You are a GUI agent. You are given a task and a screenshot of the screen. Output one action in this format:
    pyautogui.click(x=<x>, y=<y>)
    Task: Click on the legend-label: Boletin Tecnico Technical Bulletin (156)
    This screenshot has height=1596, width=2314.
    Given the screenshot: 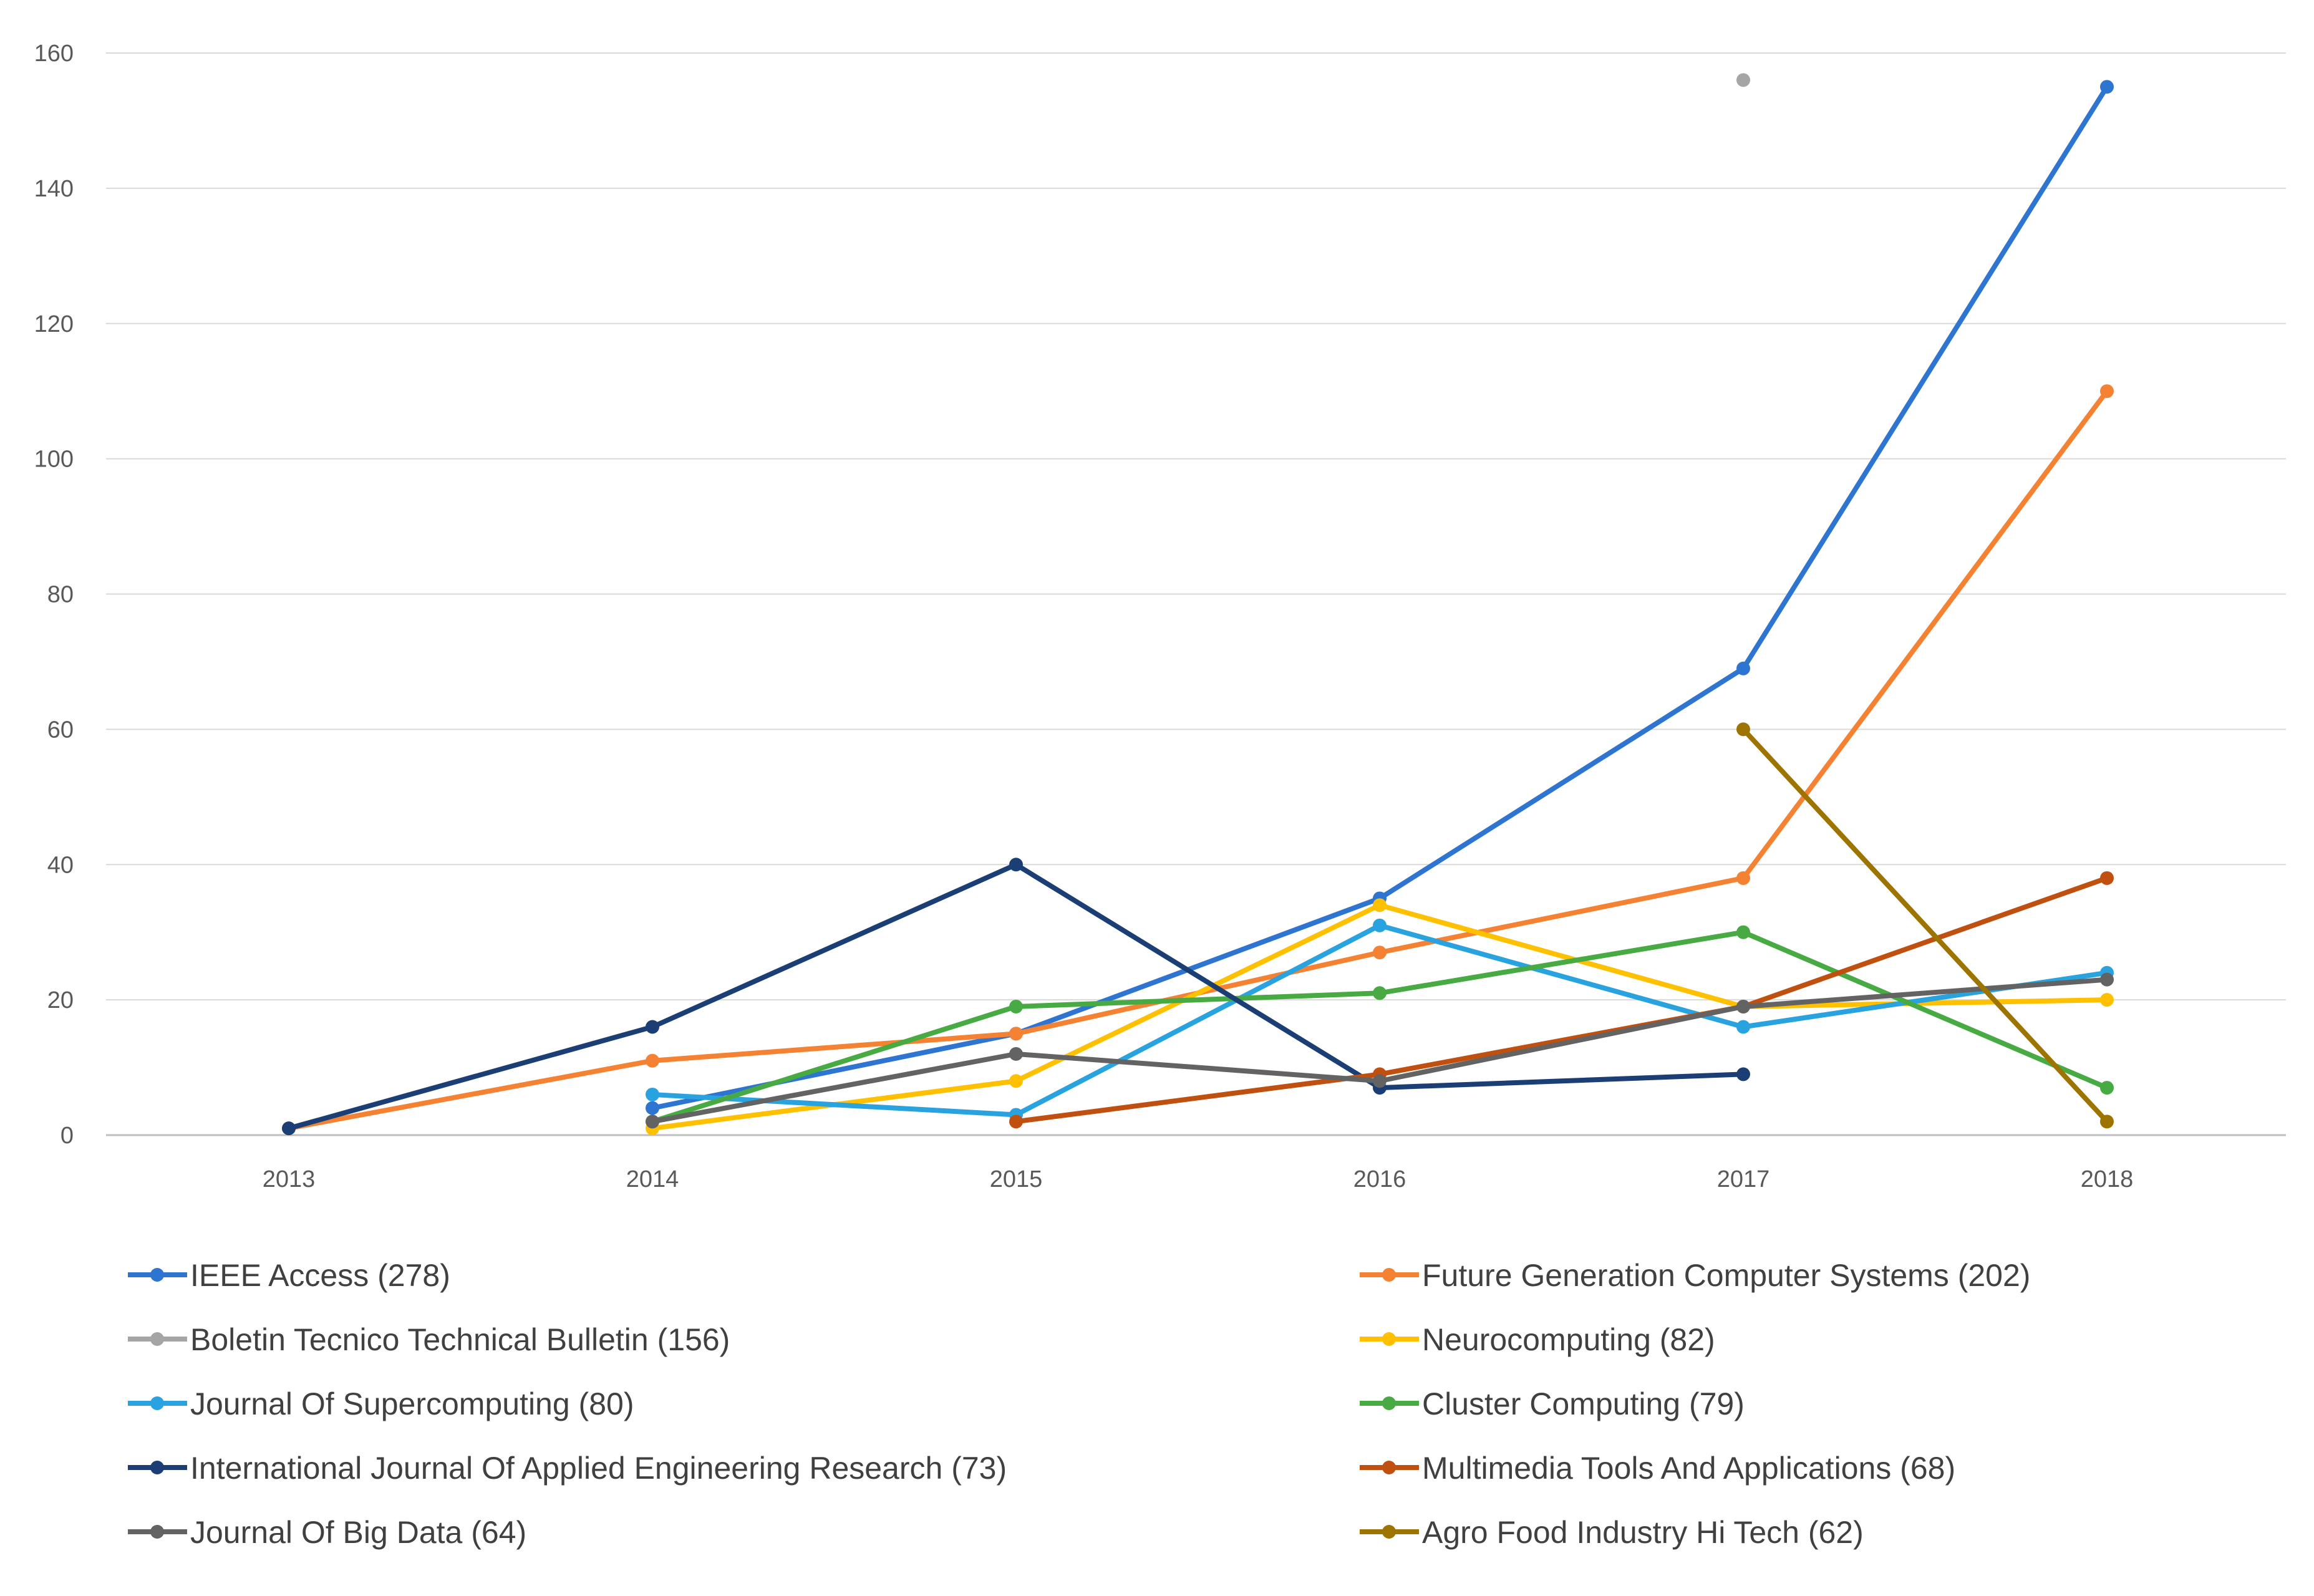 What is the action you would take?
    pyautogui.click(x=460, y=1339)
    